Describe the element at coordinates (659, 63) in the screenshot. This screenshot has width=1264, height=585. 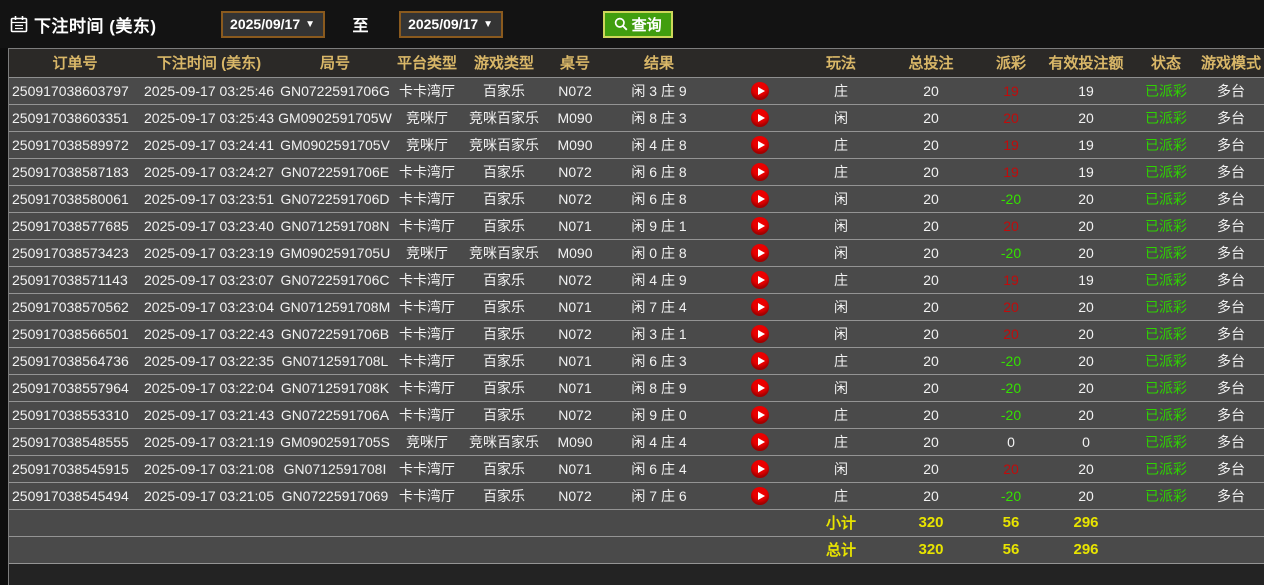
I see `col-header-result: 结果` at that location.